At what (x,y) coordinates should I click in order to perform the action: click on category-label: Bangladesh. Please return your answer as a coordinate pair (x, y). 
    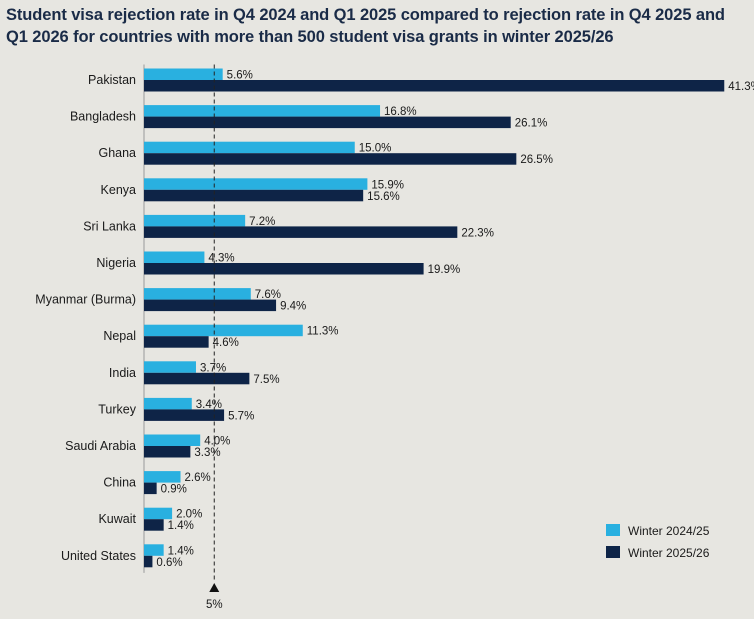
    Looking at the image, I should click on (103, 117).